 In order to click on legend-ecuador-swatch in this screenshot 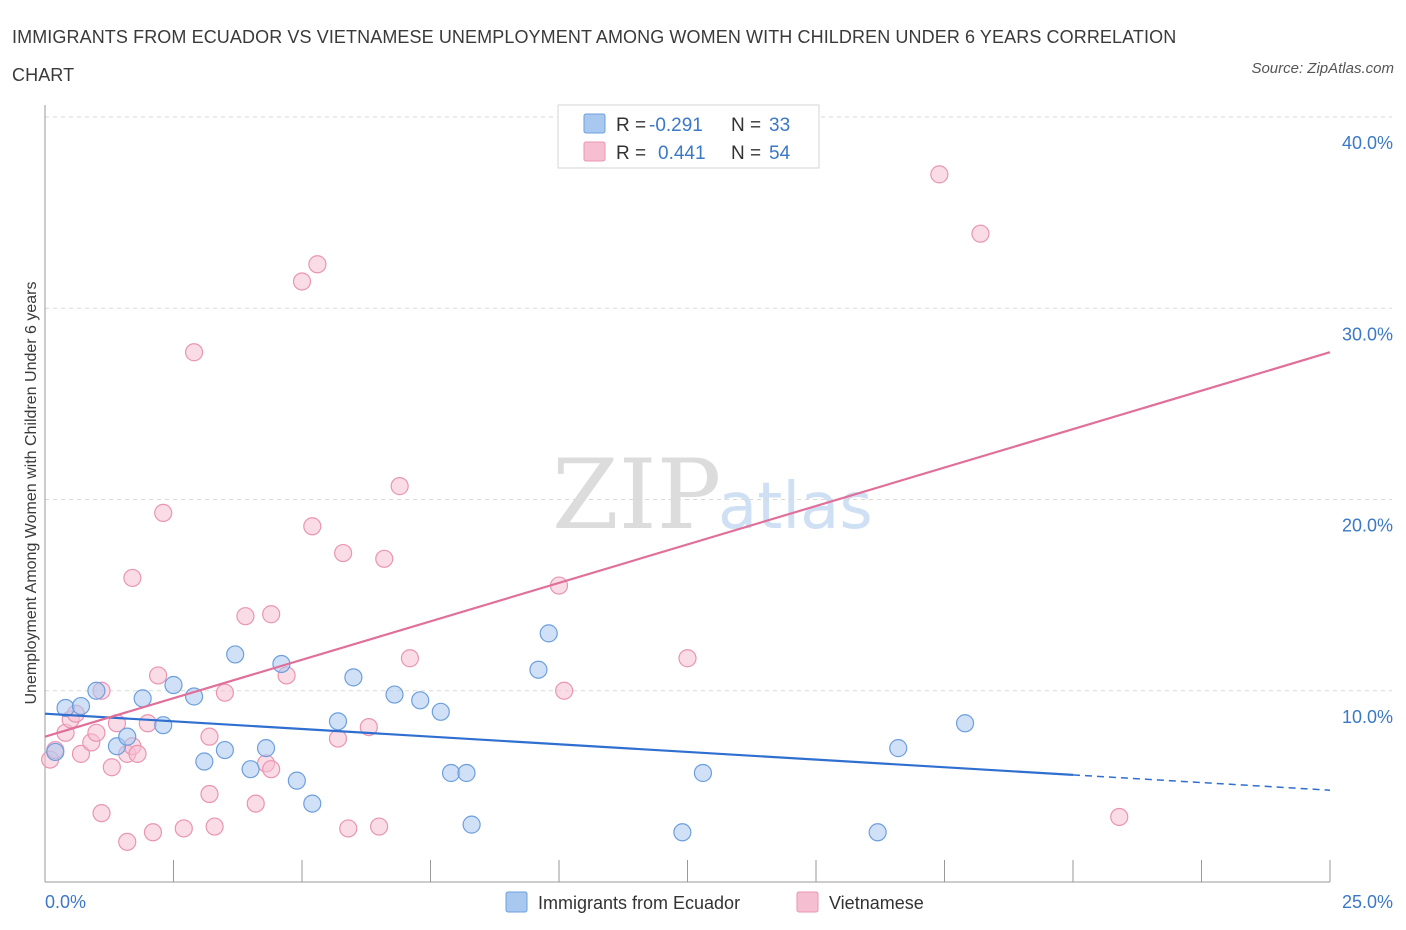, I will do `click(516, 902)`.